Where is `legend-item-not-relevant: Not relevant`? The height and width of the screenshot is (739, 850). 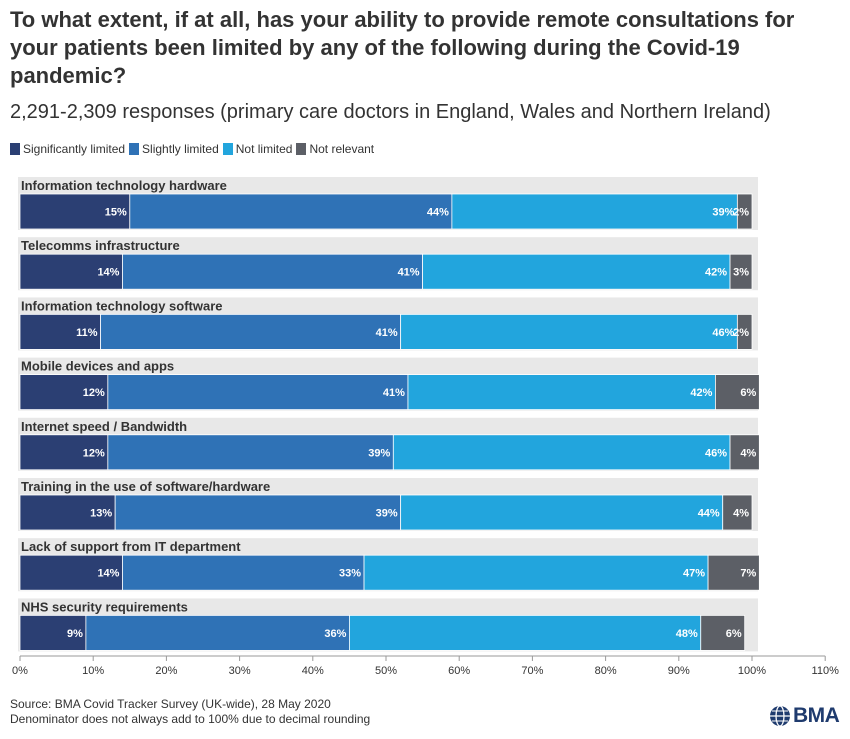 legend-item-not-relevant: Not relevant is located at coordinates (335, 149).